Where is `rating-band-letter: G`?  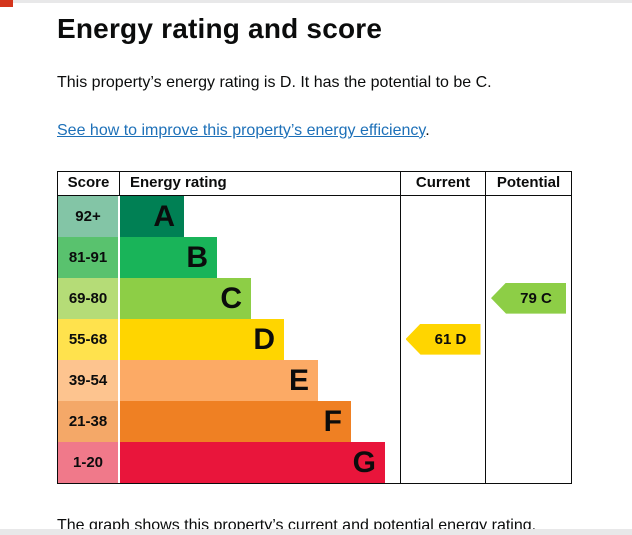
rating-band-letter: G is located at coordinates (364, 462).